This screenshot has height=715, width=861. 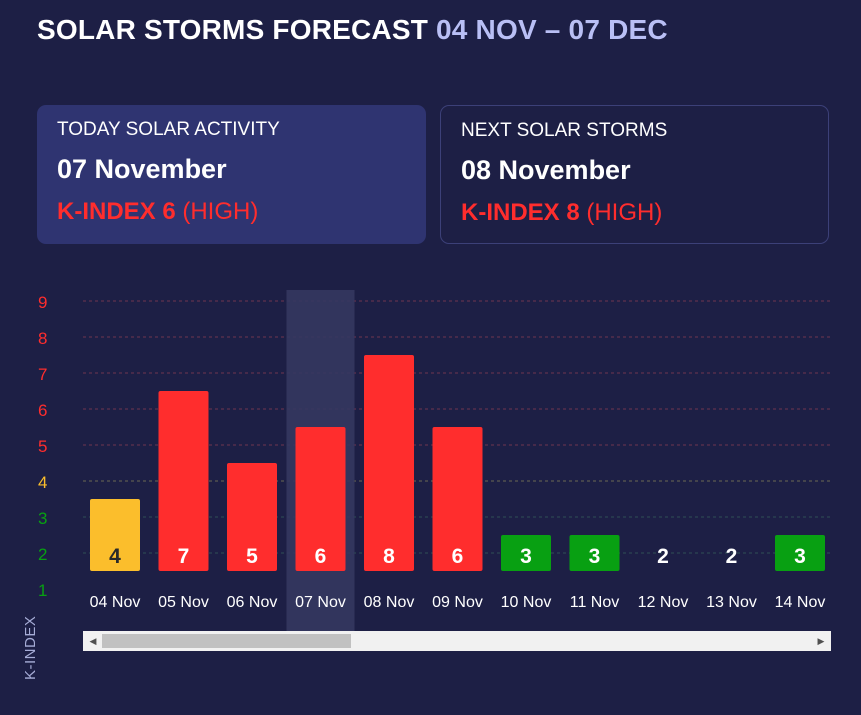 I want to click on scroll-thumb, so click(x=226, y=641).